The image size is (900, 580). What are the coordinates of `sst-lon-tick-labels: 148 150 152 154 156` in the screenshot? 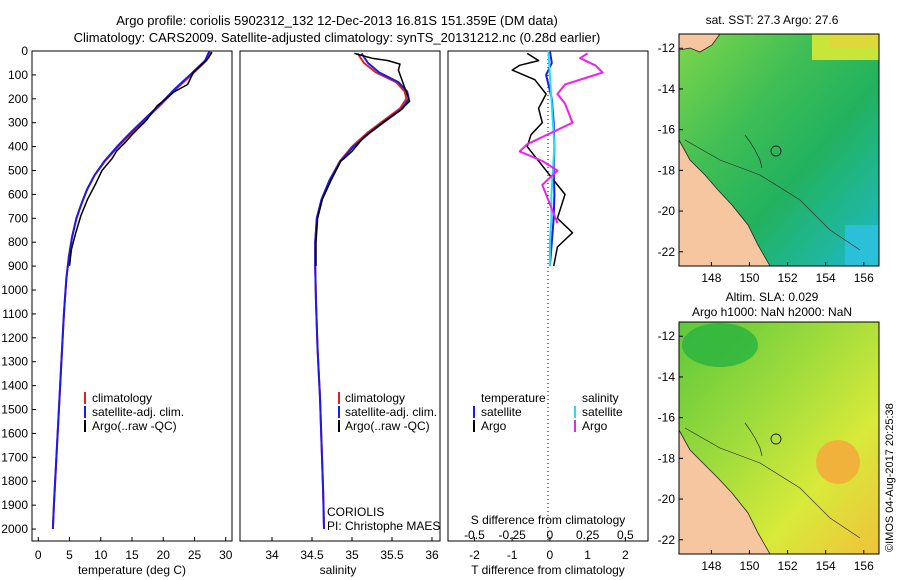 It's located at (787, 273).